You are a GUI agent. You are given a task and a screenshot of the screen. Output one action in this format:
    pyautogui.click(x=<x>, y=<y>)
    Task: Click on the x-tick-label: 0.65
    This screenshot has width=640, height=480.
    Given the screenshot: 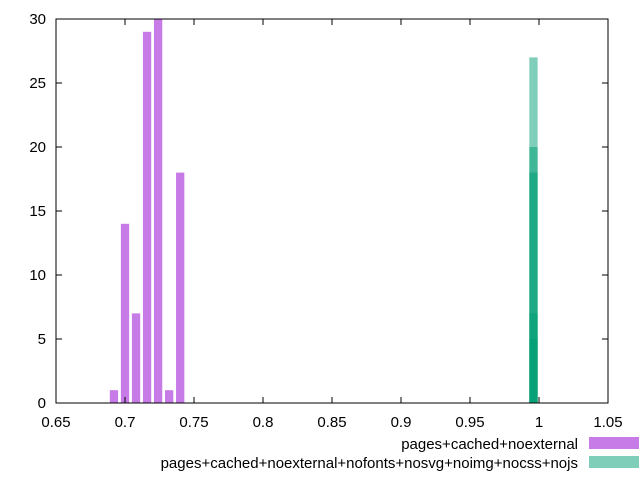 What is the action you would take?
    pyautogui.click(x=55, y=422)
    